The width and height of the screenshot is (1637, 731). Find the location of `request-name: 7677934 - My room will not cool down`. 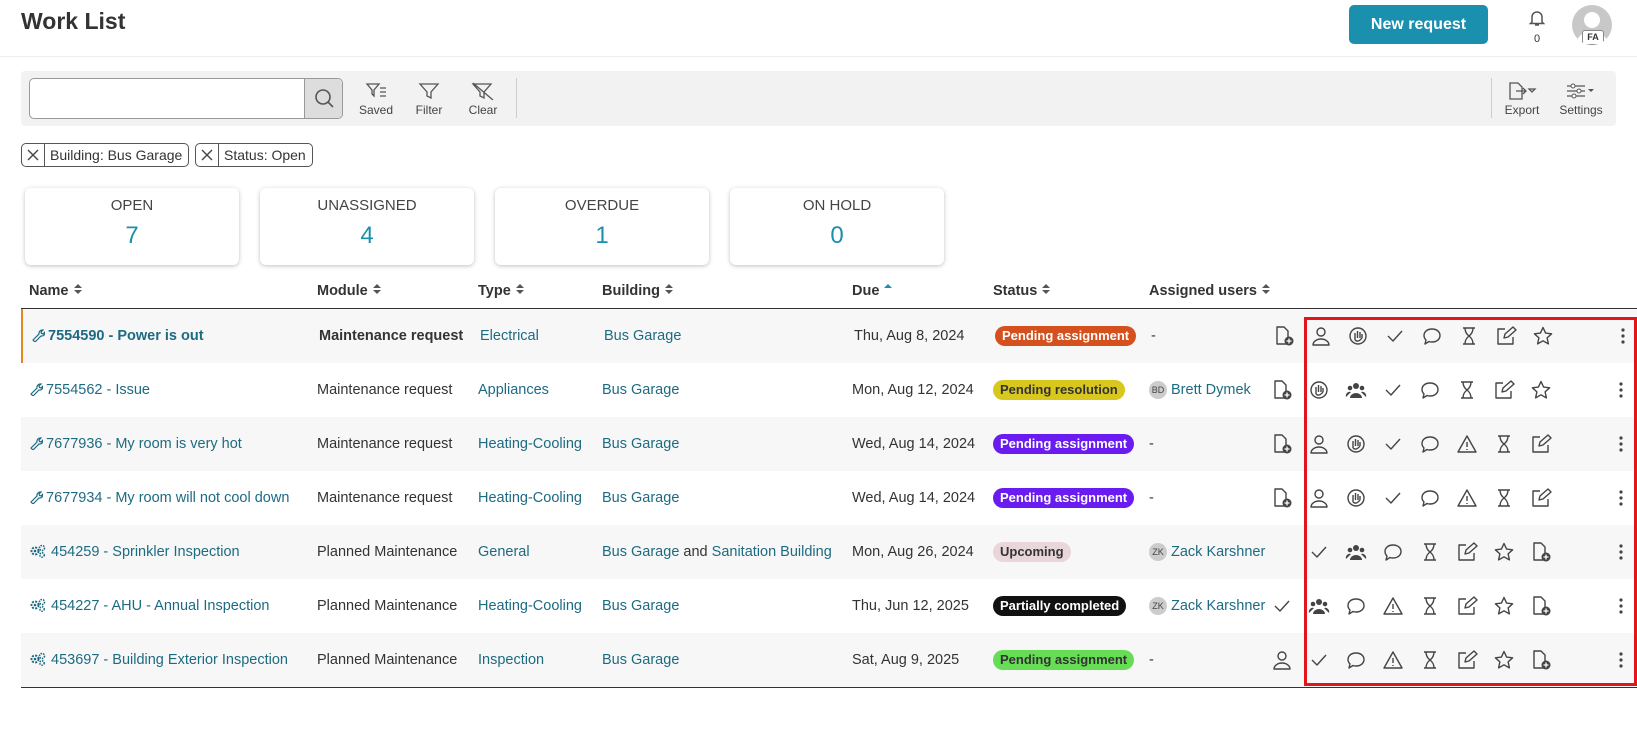

request-name: 7677934 - My room will not cool down is located at coordinates (168, 498).